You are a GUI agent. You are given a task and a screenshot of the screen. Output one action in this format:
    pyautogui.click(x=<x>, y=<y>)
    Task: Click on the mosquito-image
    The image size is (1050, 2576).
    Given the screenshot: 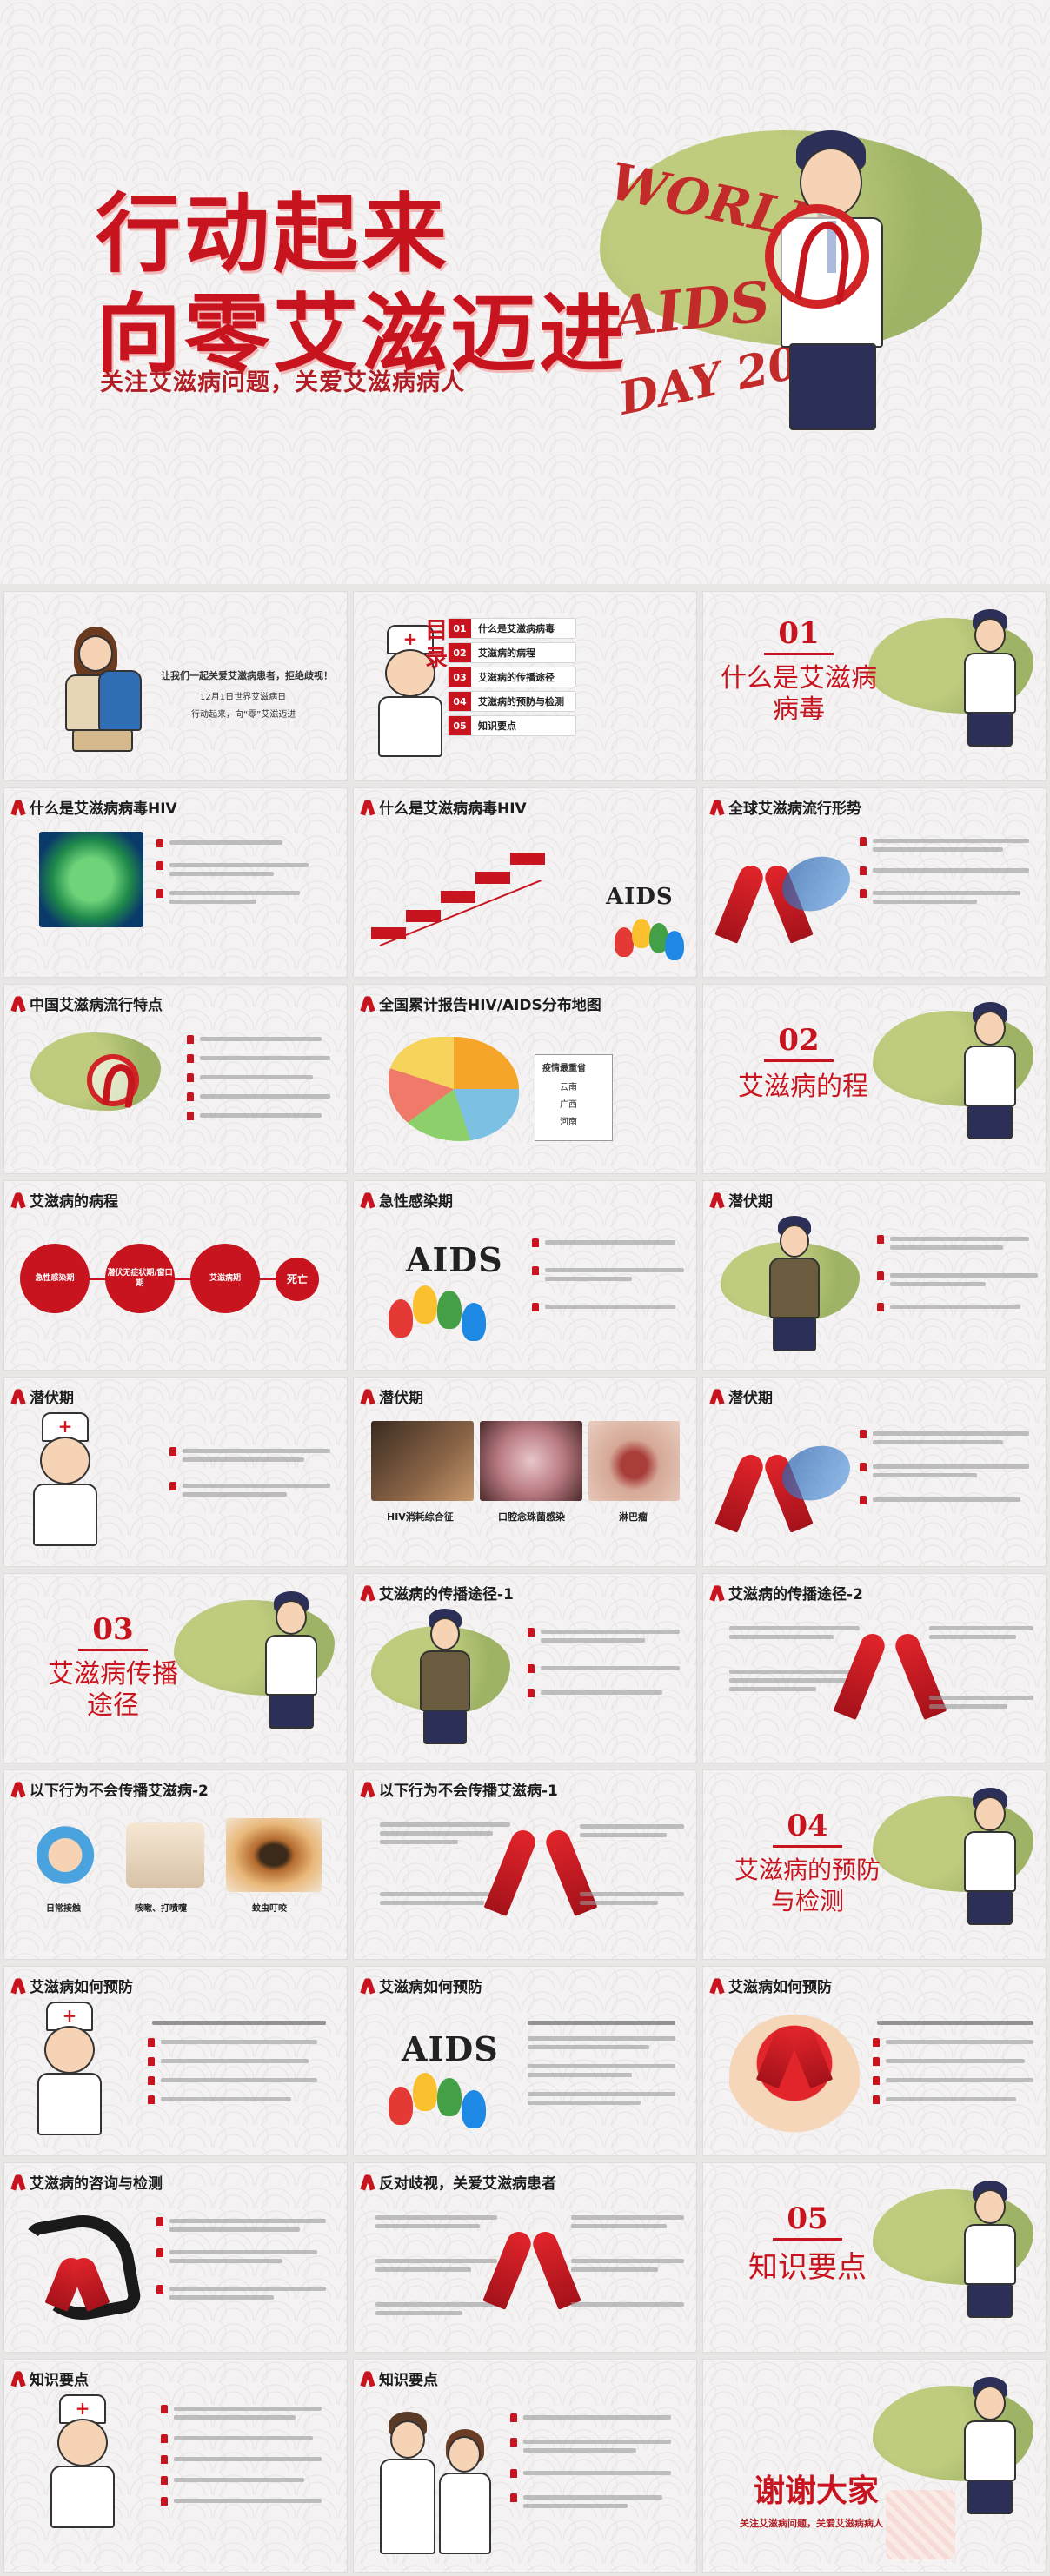 What is the action you would take?
    pyautogui.click(x=274, y=1855)
    